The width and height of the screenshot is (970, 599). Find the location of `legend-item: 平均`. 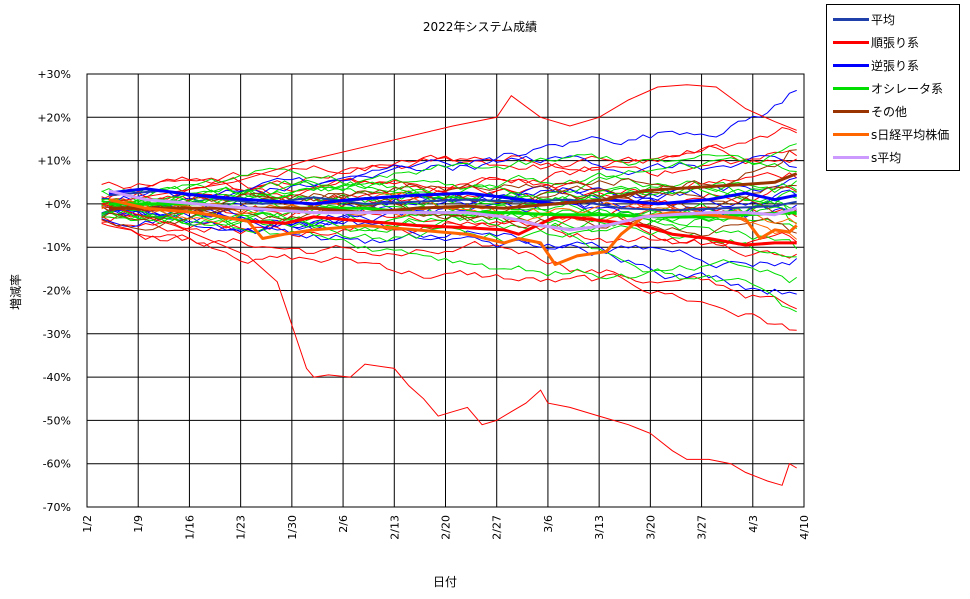

legend-item: 平均 is located at coordinates (864, 19).